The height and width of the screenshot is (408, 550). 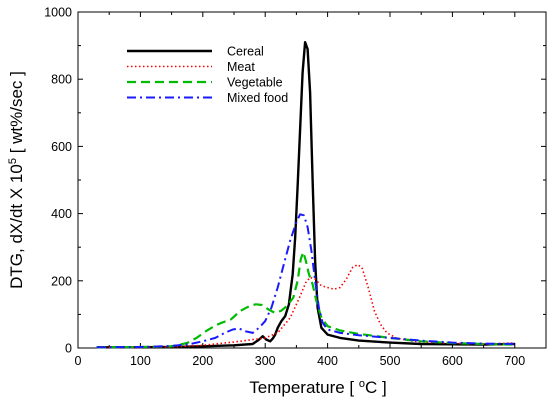 What do you see at coordinates (452, 361) in the screenshot?
I see `x-tick-label: 600` at bounding box center [452, 361].